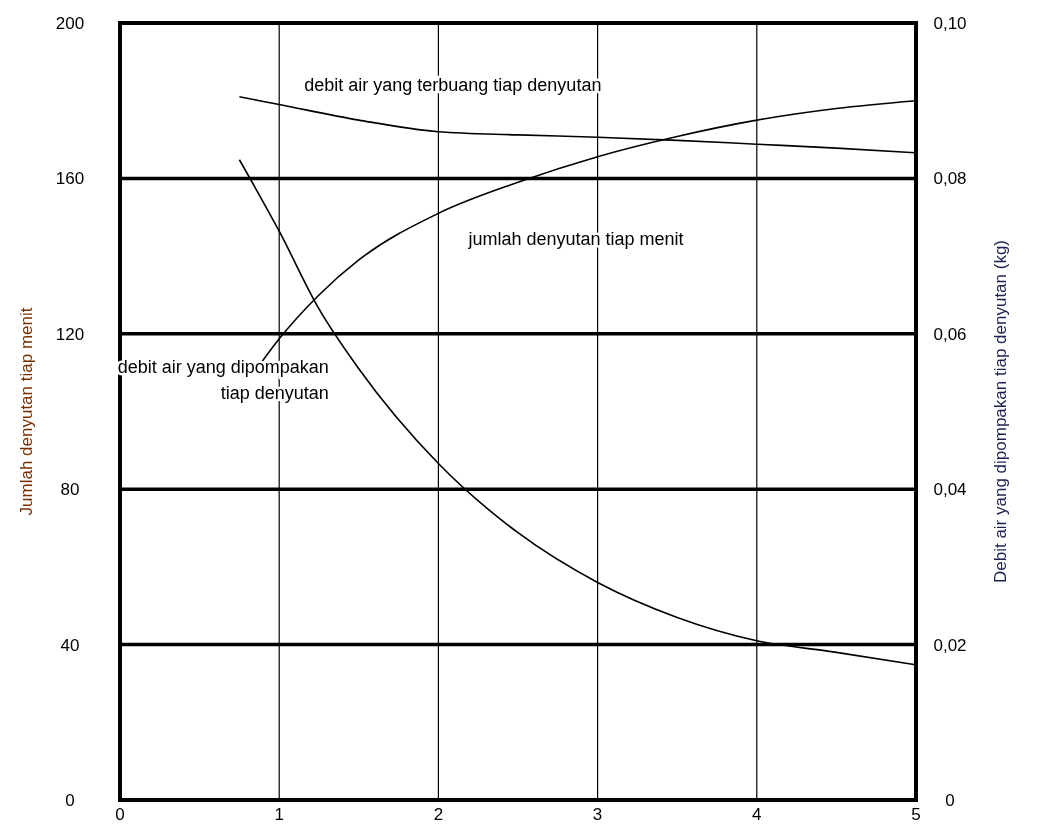 The width and height of the screenshot is (1051, 838). I want to click on y2-tick-label: 0,06, so click(950, 334).